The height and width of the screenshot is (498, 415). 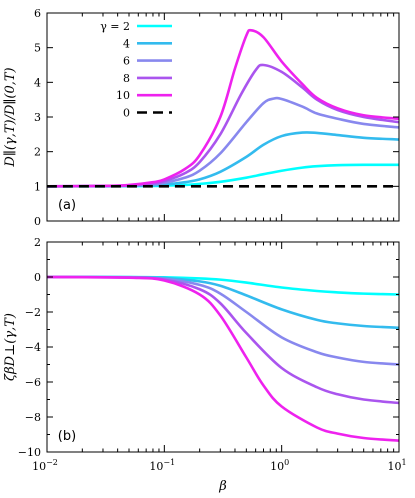 What do you see at coordinates (67, 436) in the screenshot?
I see `panel-b-panel-label: (b)` at bounding box center [67, 436].